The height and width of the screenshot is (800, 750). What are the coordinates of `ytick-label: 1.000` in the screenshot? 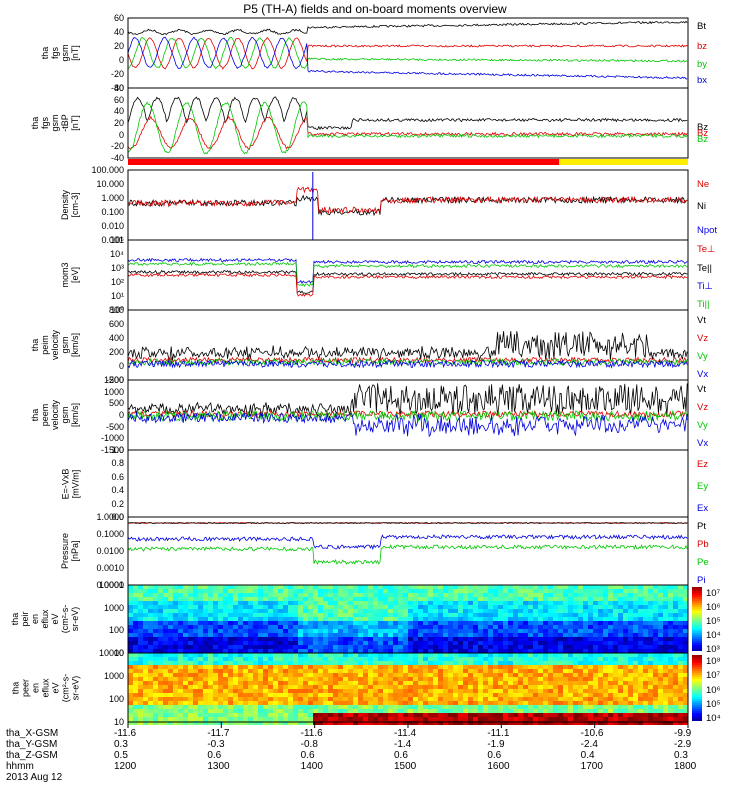 It's located at (112, 198).